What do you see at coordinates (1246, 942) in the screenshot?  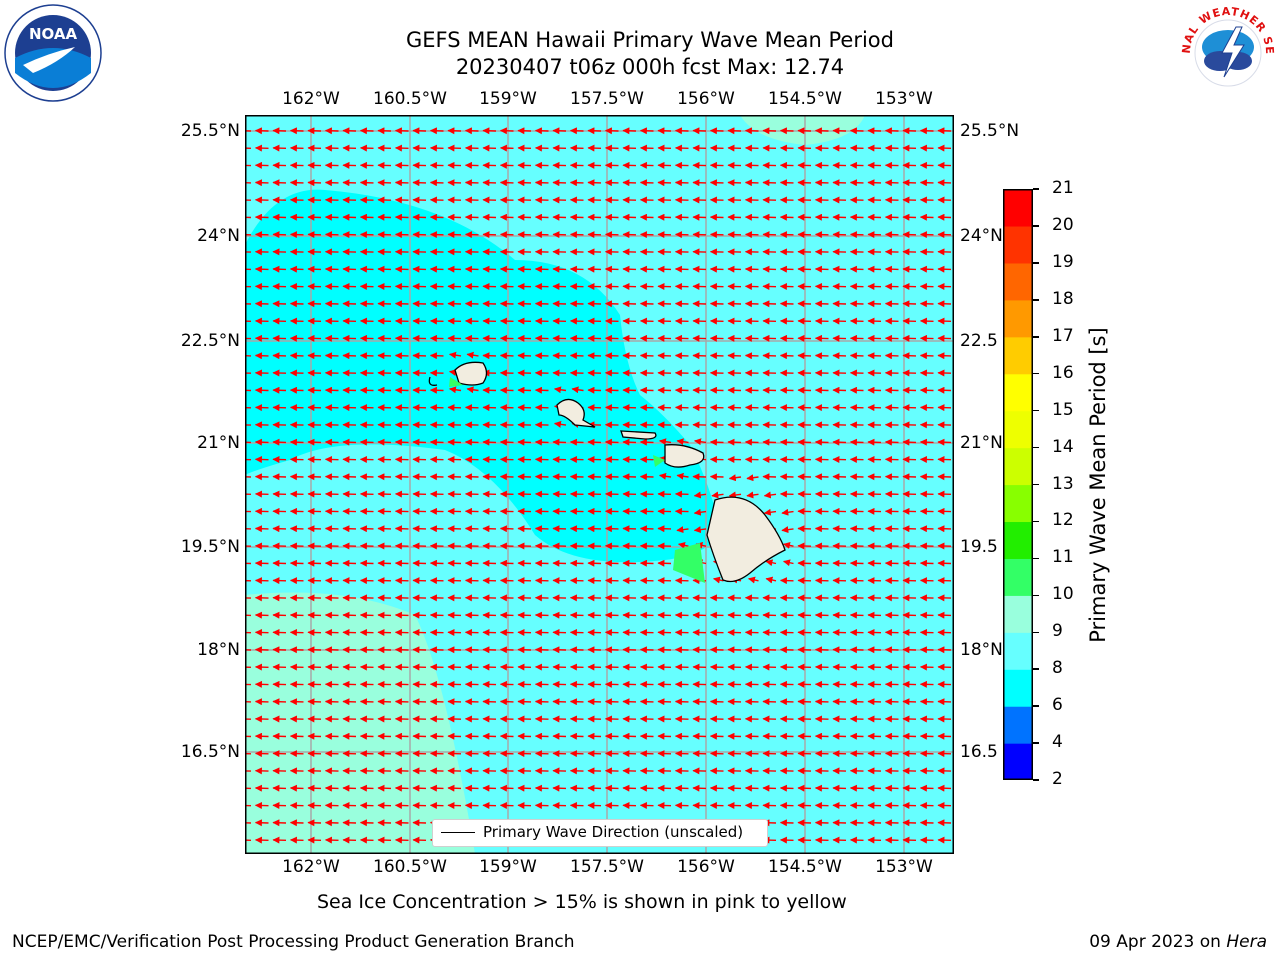 I see `run-machine: Hera` at bounding box center [1246, 942].